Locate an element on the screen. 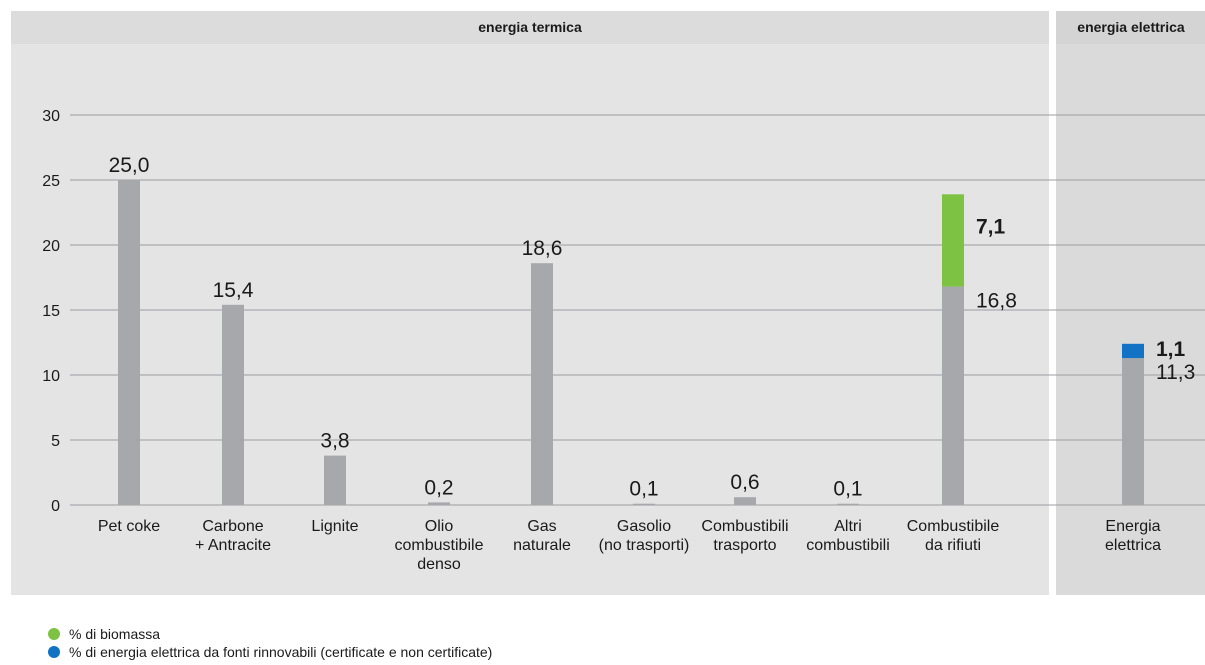  renewable-legend-dot is located at coordinates (54, 652).